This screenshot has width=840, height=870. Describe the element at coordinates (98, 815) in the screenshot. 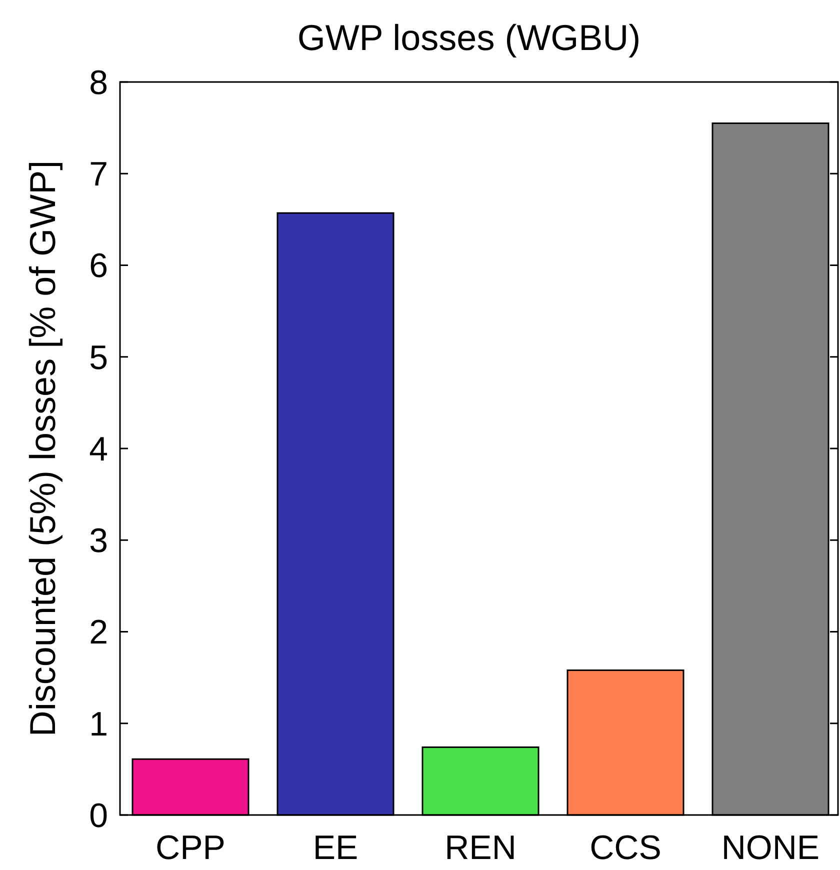

I see `y-tick-label: 0` at that location.